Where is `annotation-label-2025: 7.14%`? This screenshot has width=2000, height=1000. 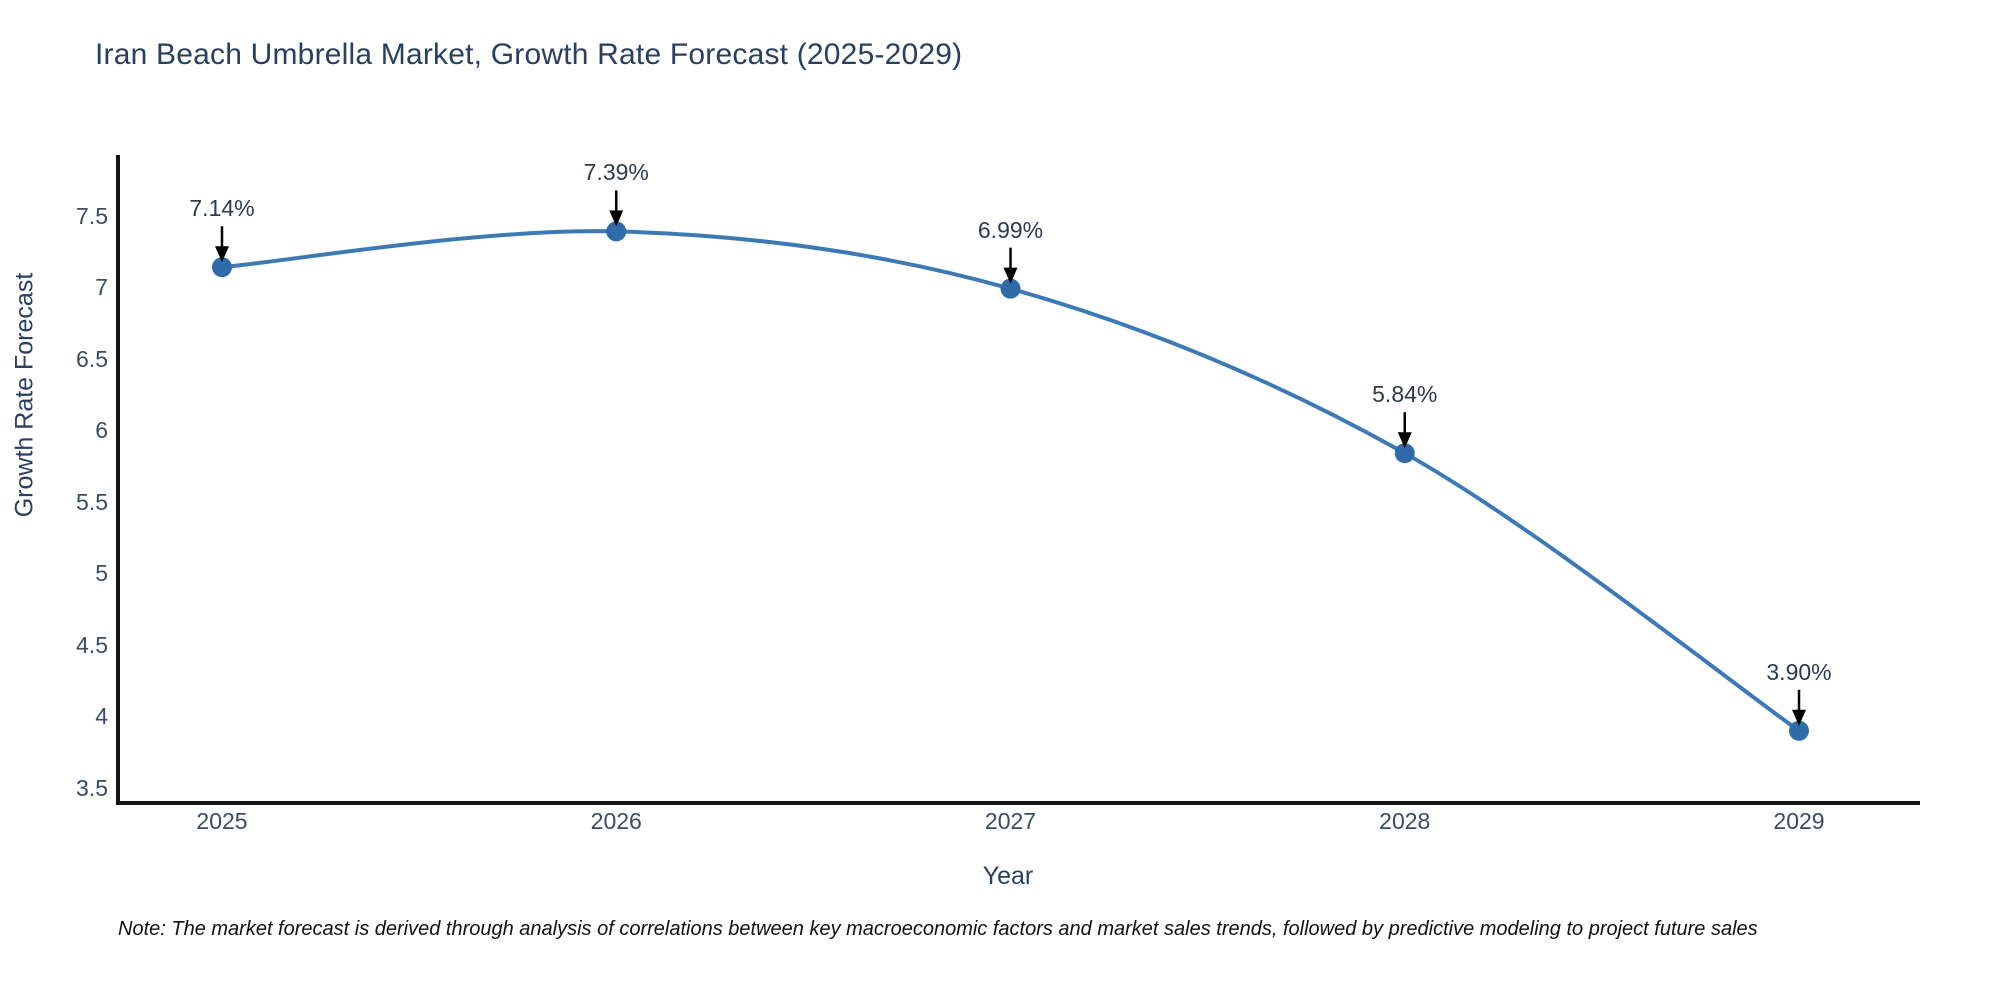 annotation-label-2025: 7.14% is located at coordinates (222, 208).